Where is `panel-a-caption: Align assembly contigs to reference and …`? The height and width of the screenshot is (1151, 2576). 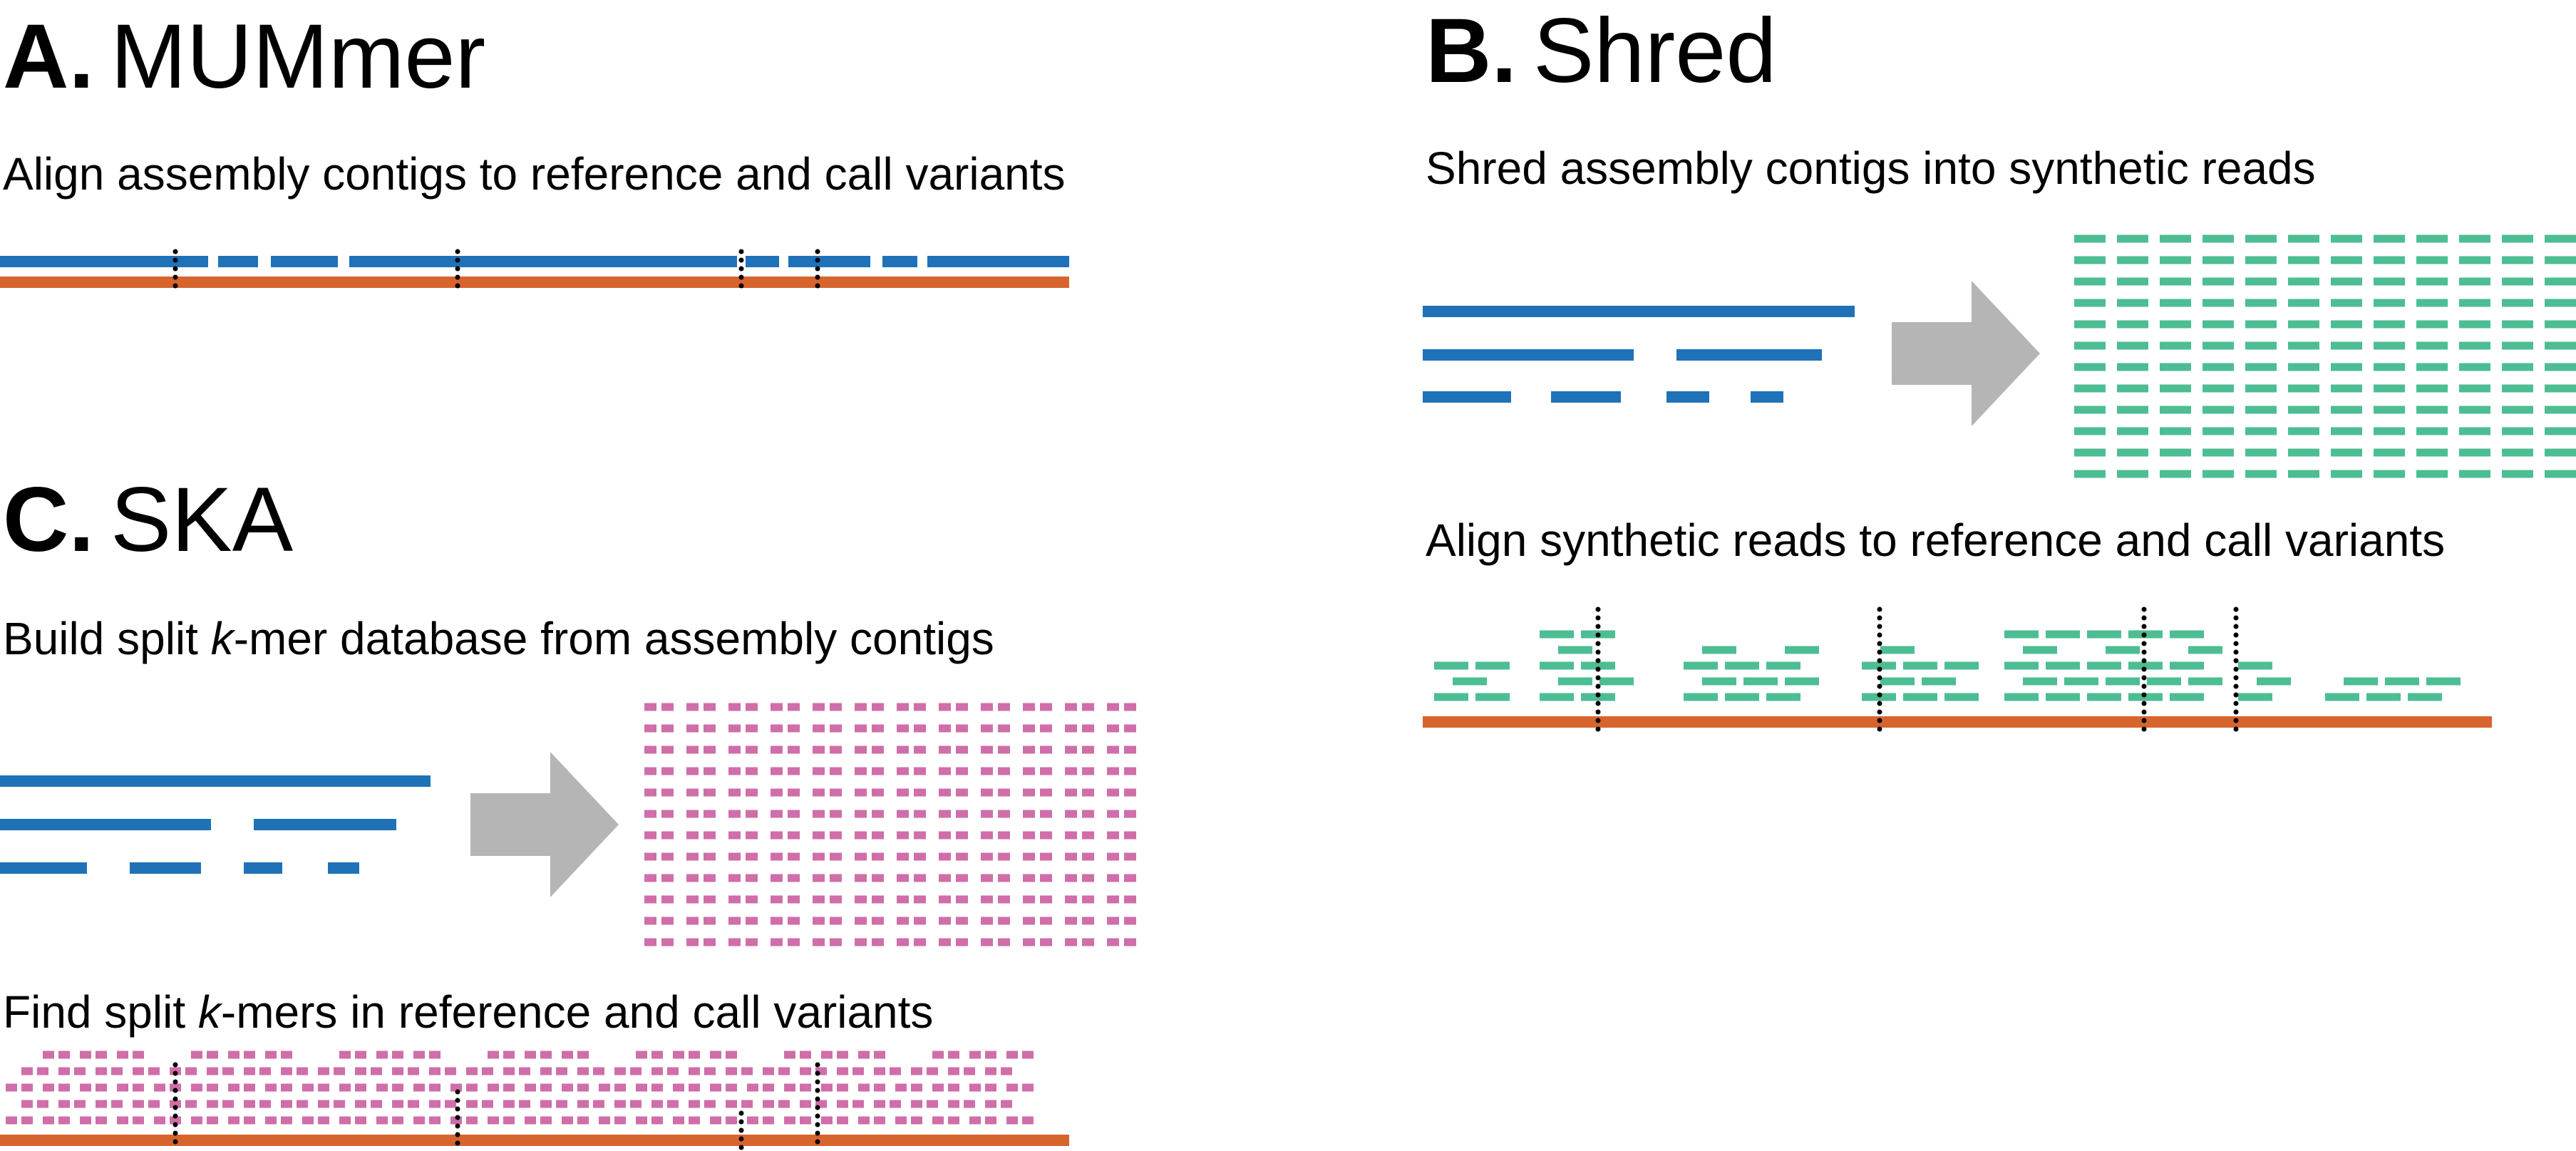
panel-a-caption: Align assembly contigs to reference and … is located at coordinates (534, 174).